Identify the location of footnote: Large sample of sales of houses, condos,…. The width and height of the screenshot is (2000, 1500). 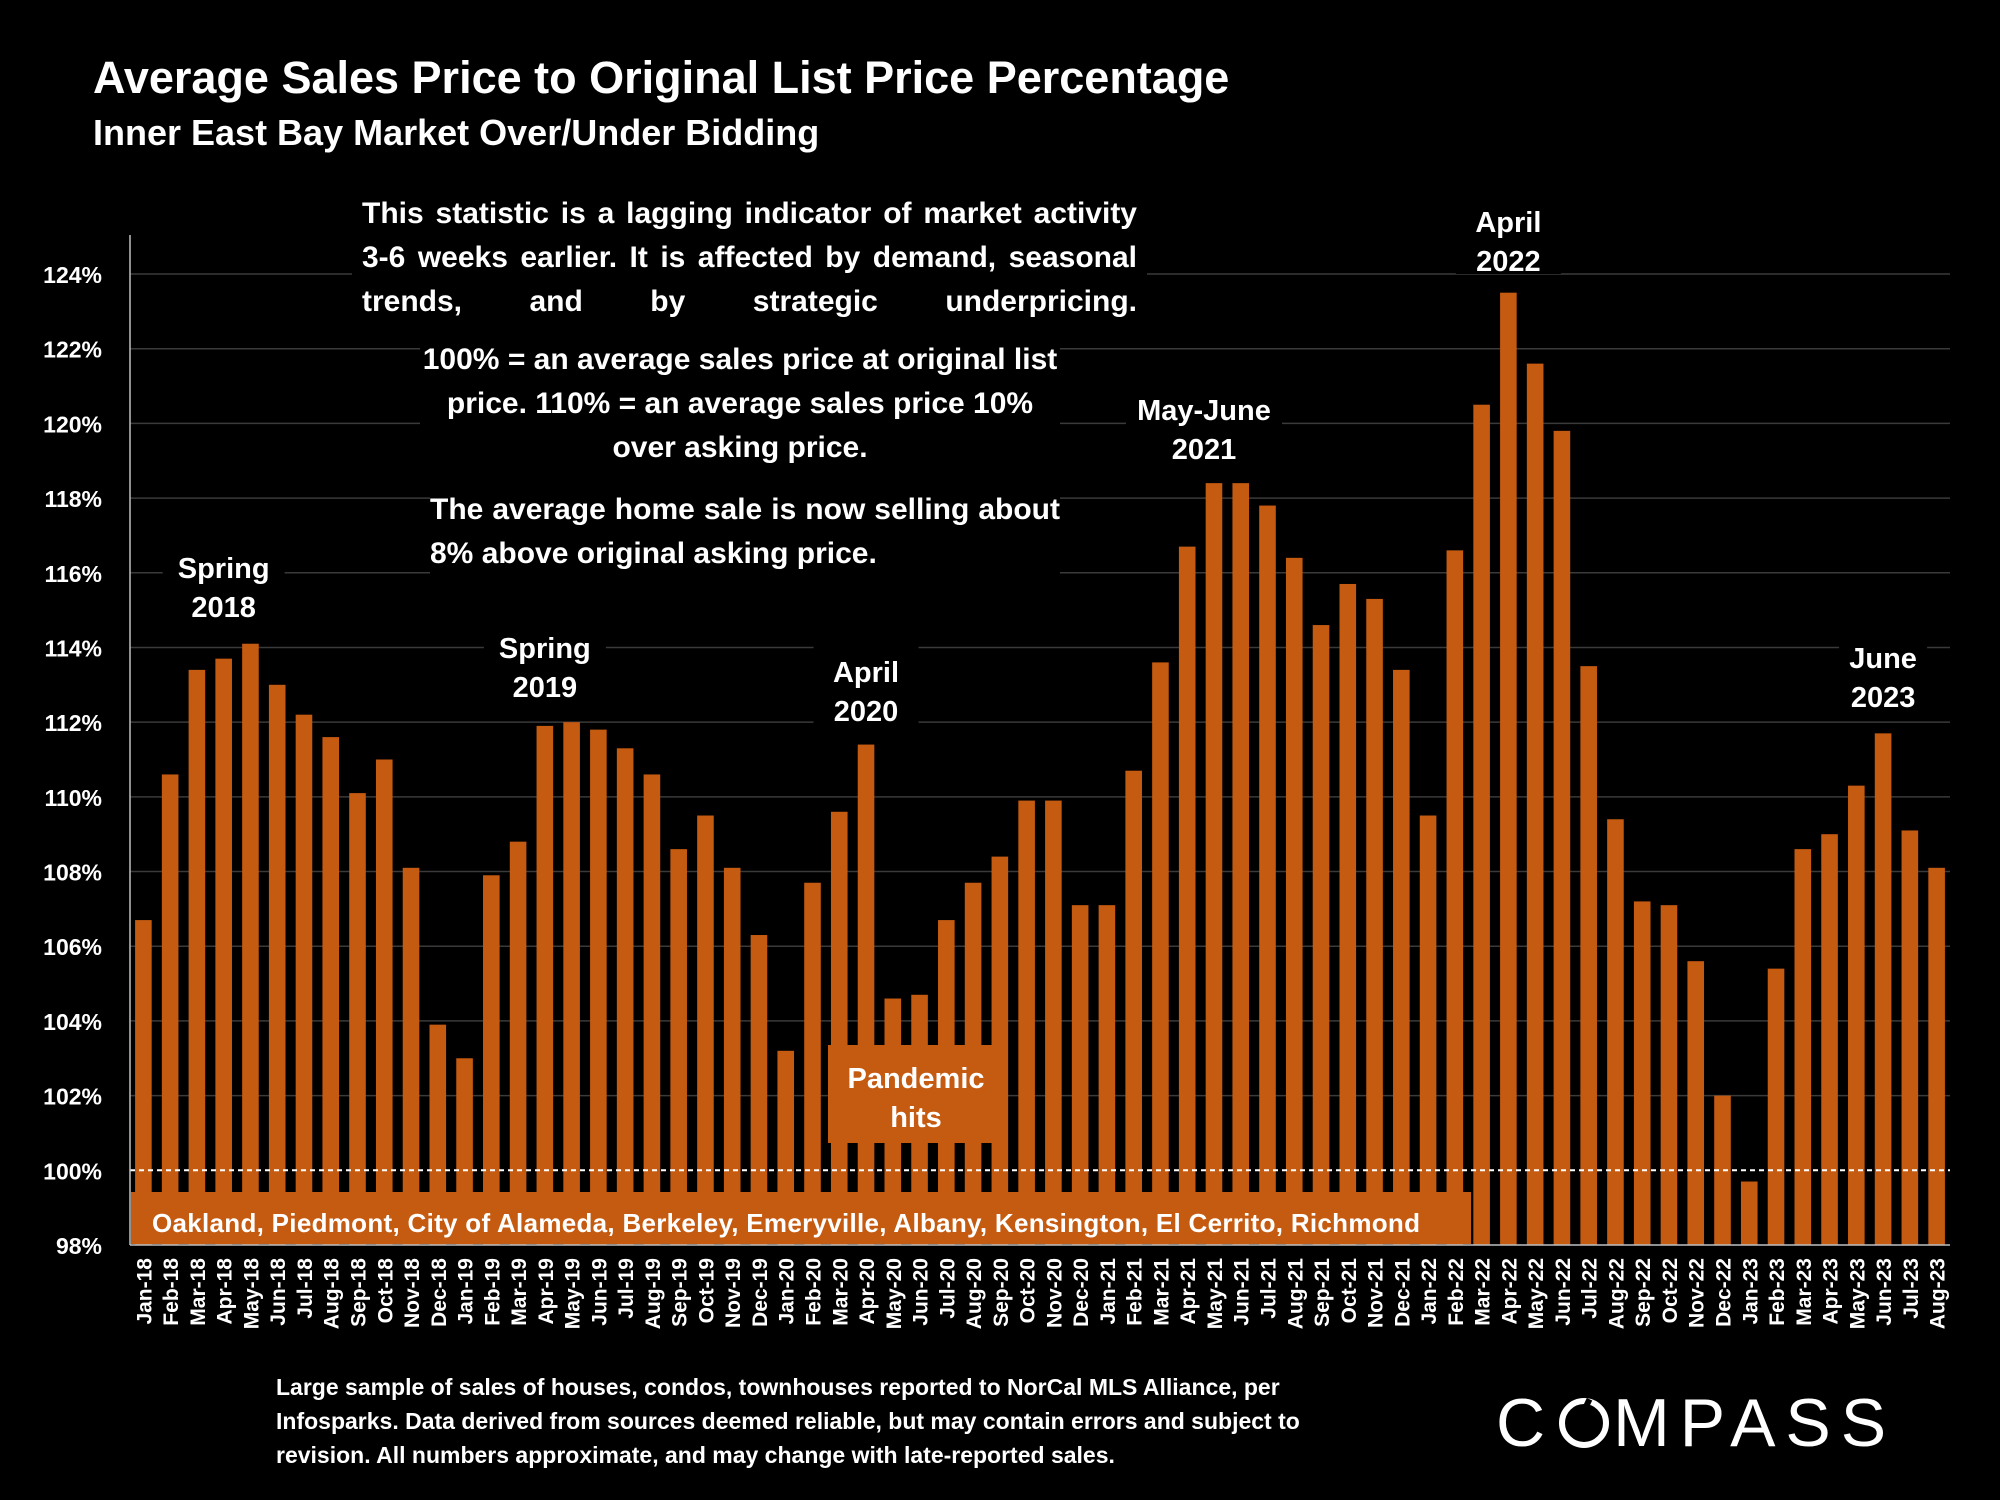
(788, 1421).